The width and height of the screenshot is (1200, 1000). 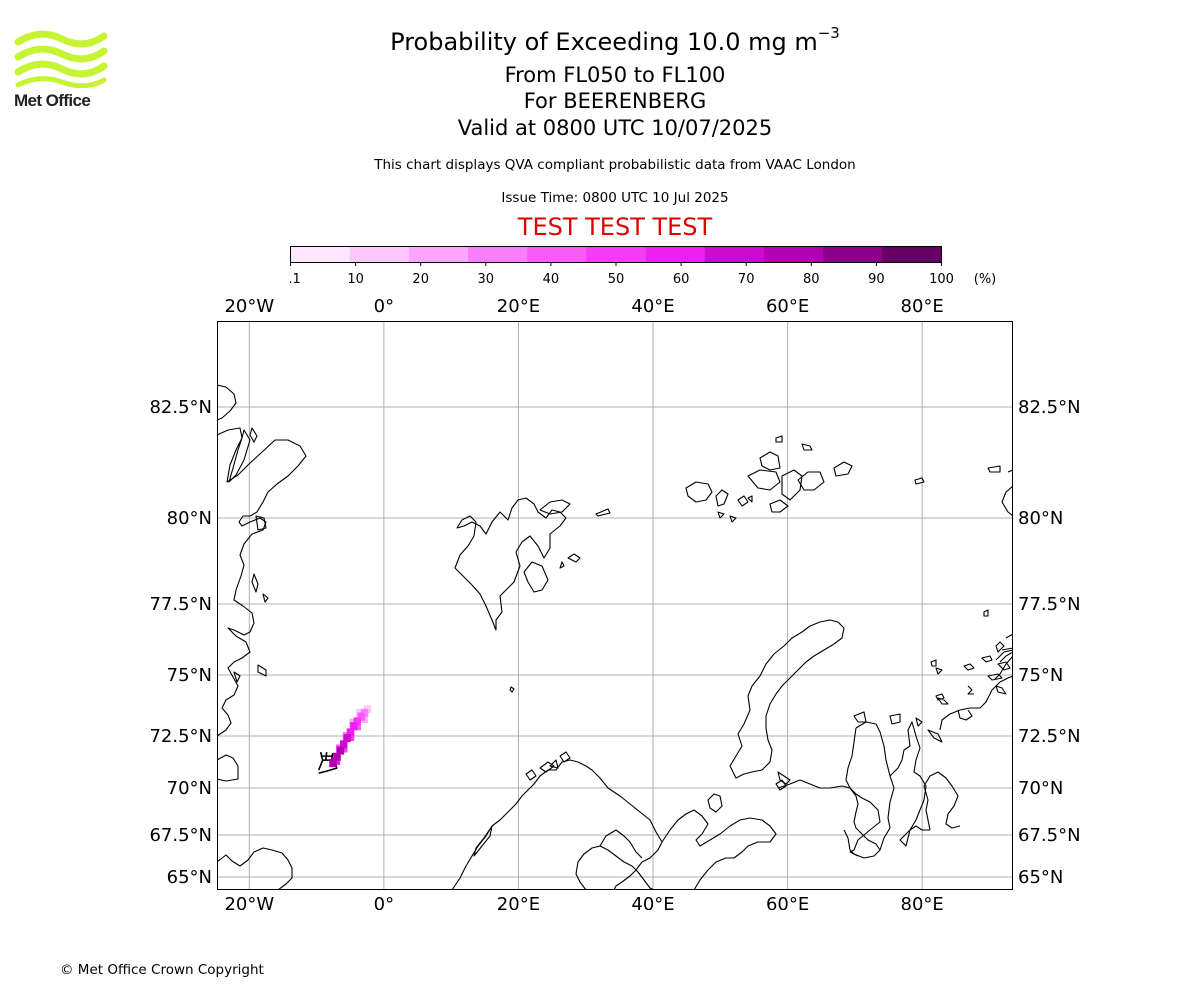 I want to click on longitude-label-bottom: 20°E, so click(x=518, y=902).